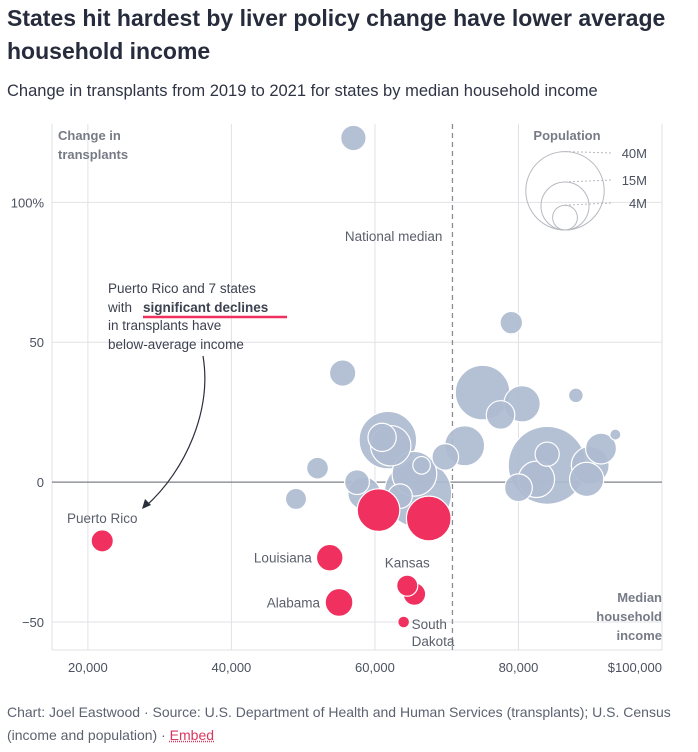  What do you see at coordinates (164, 325) in the screenshot?
I see `annotation-line-3: in transplants have` at bounding box center [164, 325].